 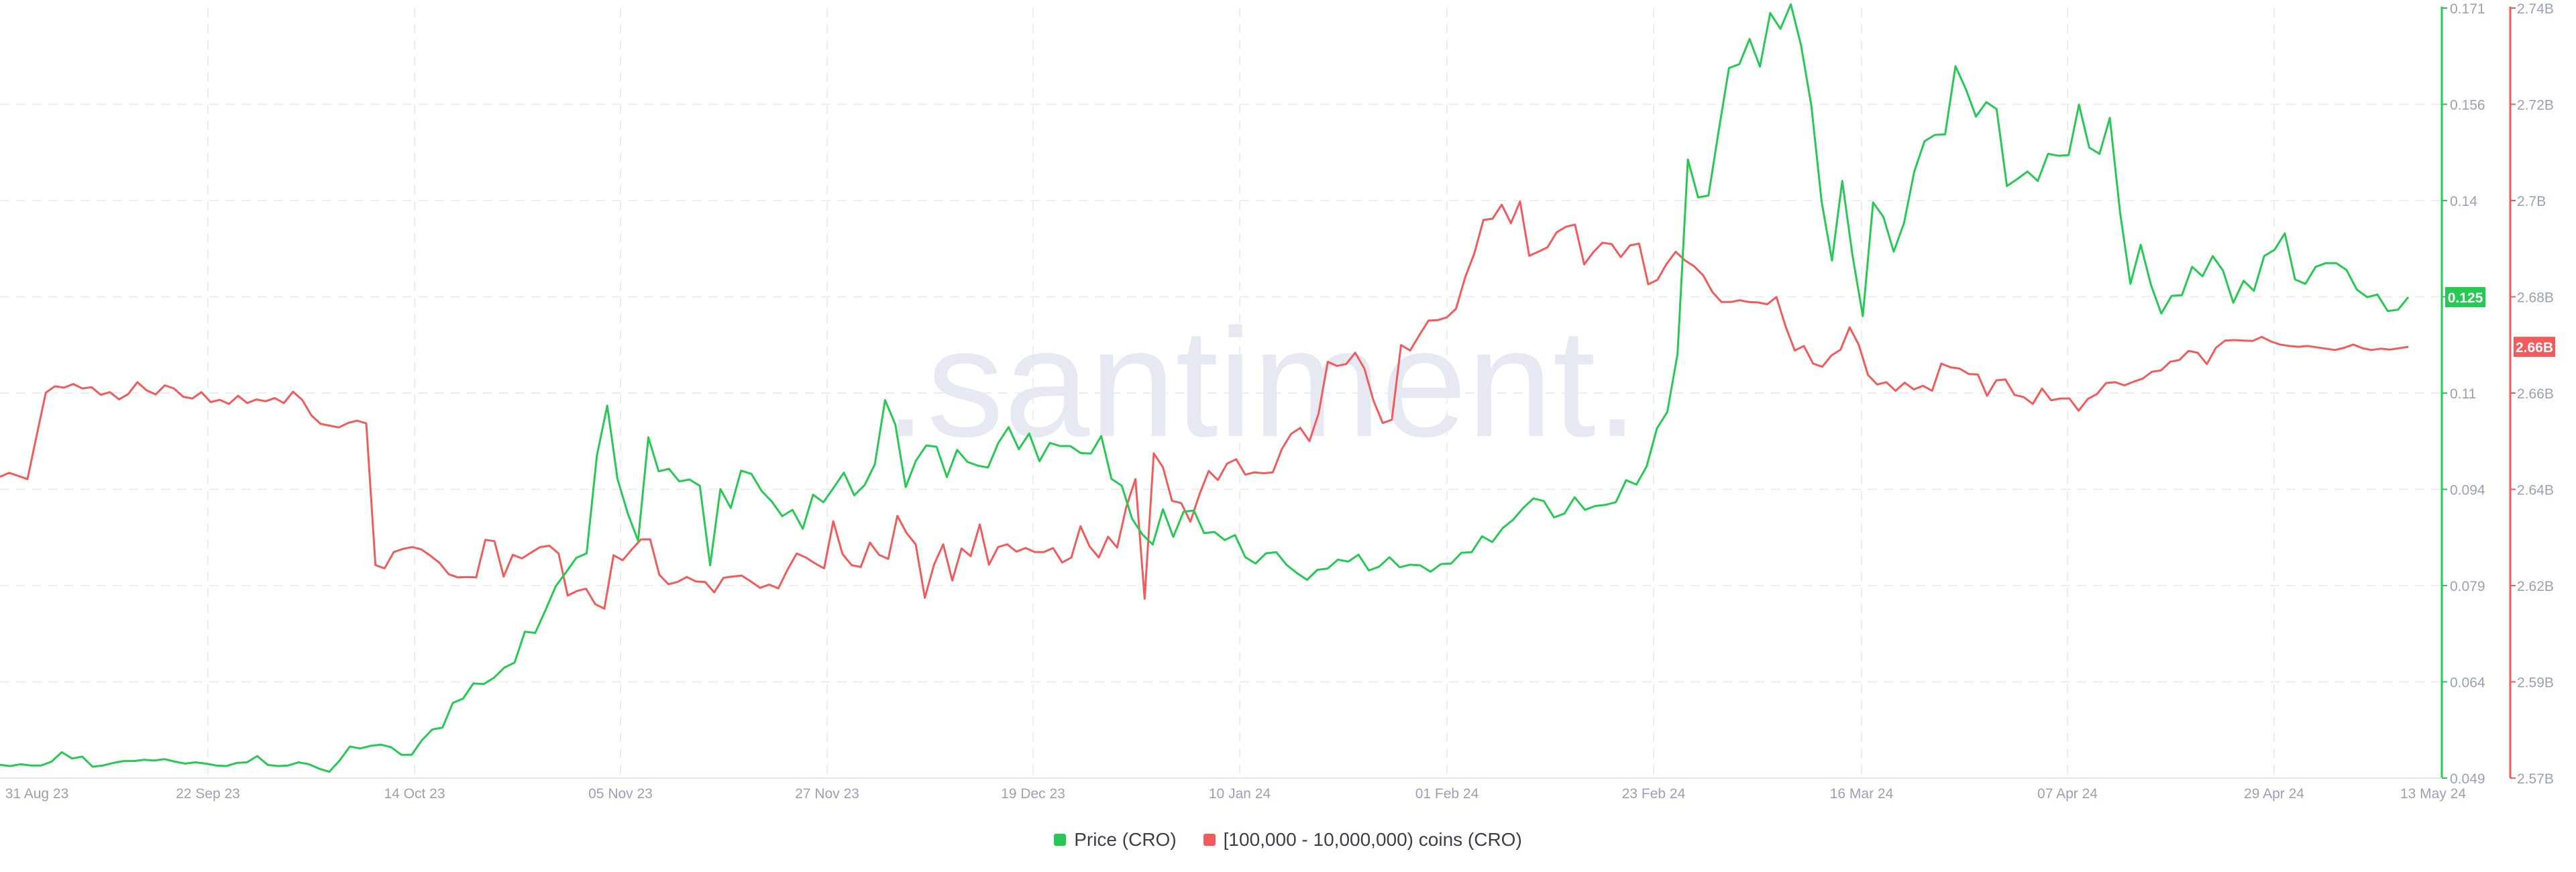 I want to click on price-current-badge: 0.125, so click(x=2465, y=298).